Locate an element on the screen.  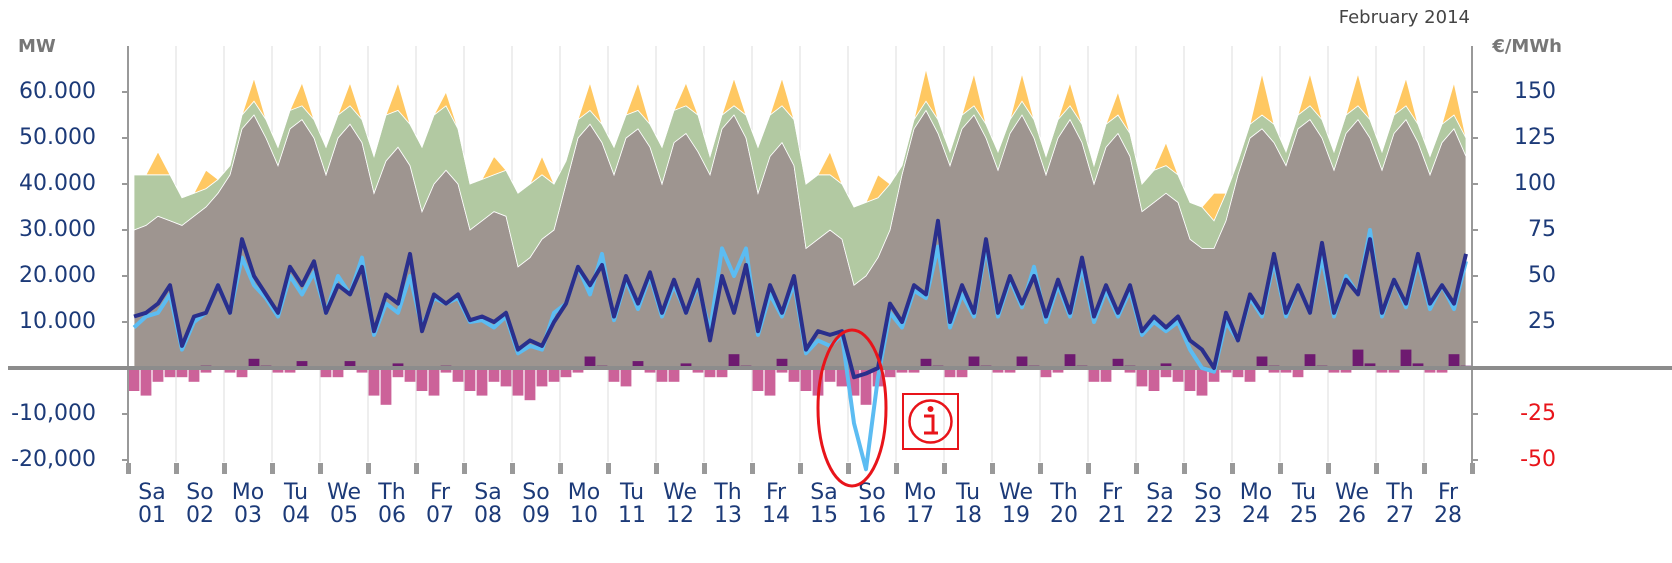
x-tick-label: 02 is located at coordinates (200, 515).